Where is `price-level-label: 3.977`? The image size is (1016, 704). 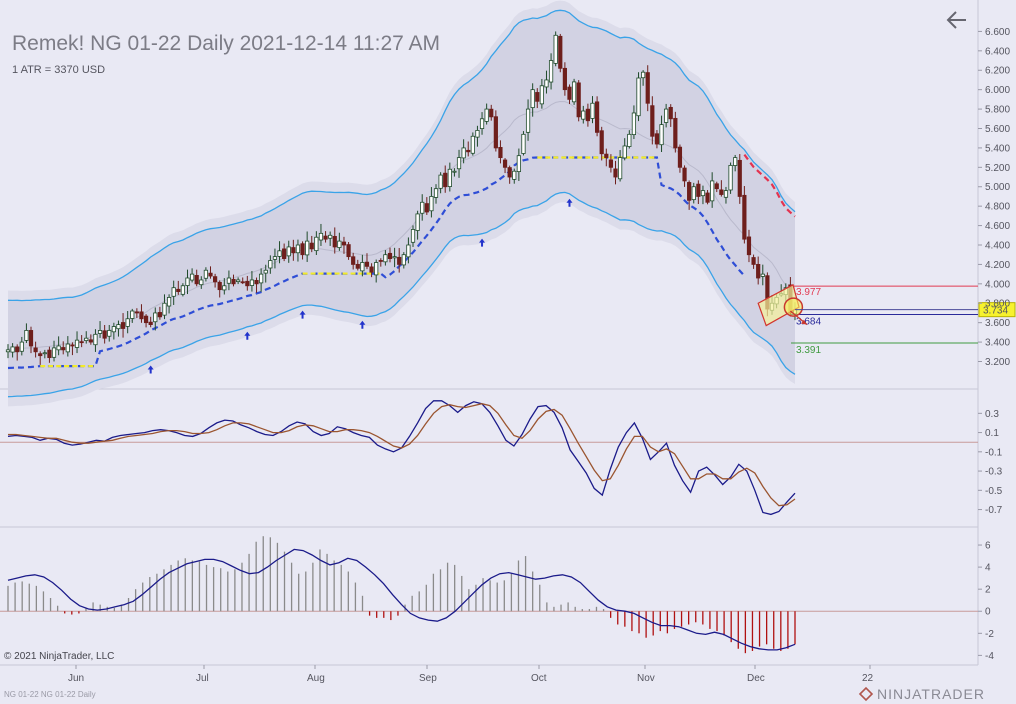 price-level-label: 3.977 is located at coordinates (808, 292).